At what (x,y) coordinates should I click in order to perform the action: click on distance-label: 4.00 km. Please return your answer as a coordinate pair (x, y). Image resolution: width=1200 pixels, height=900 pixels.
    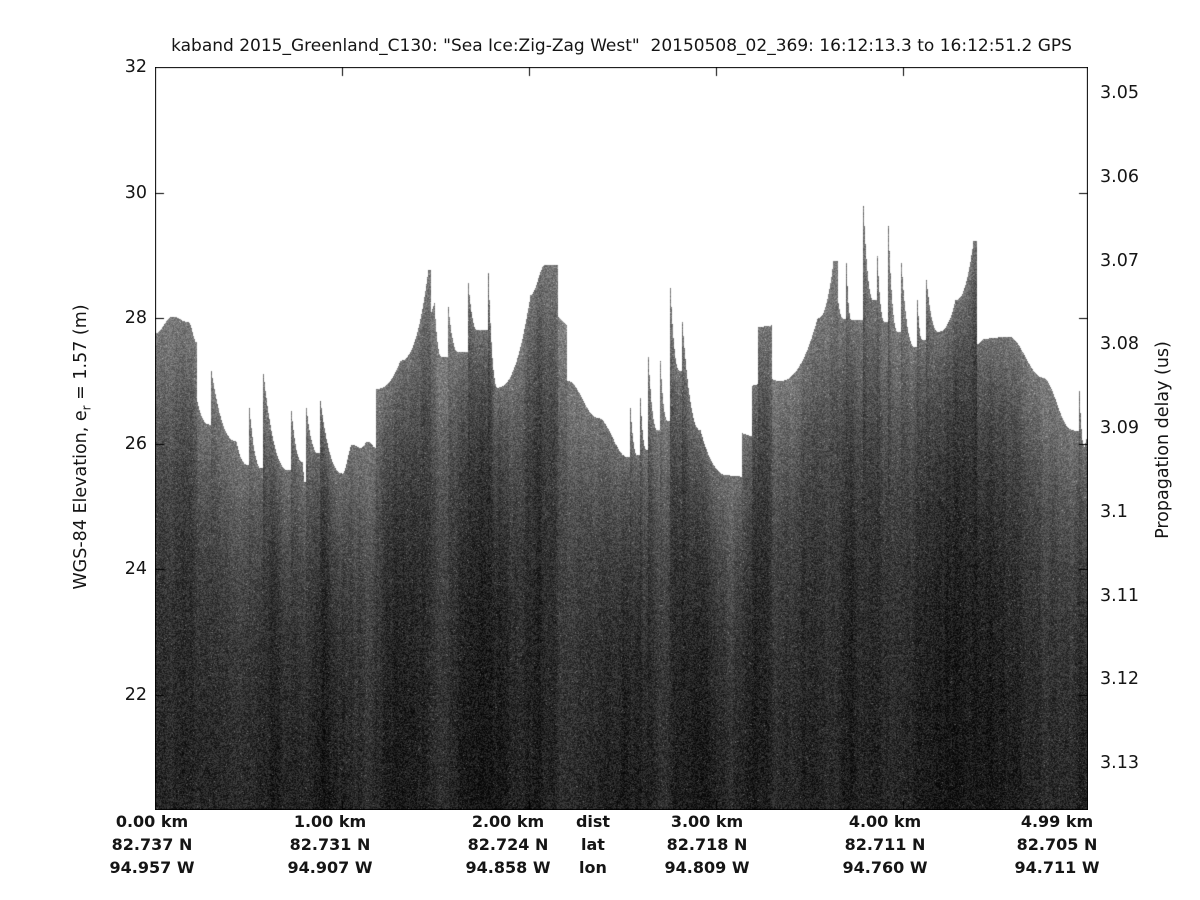
    Looking at the image, I should click on (885, 821).